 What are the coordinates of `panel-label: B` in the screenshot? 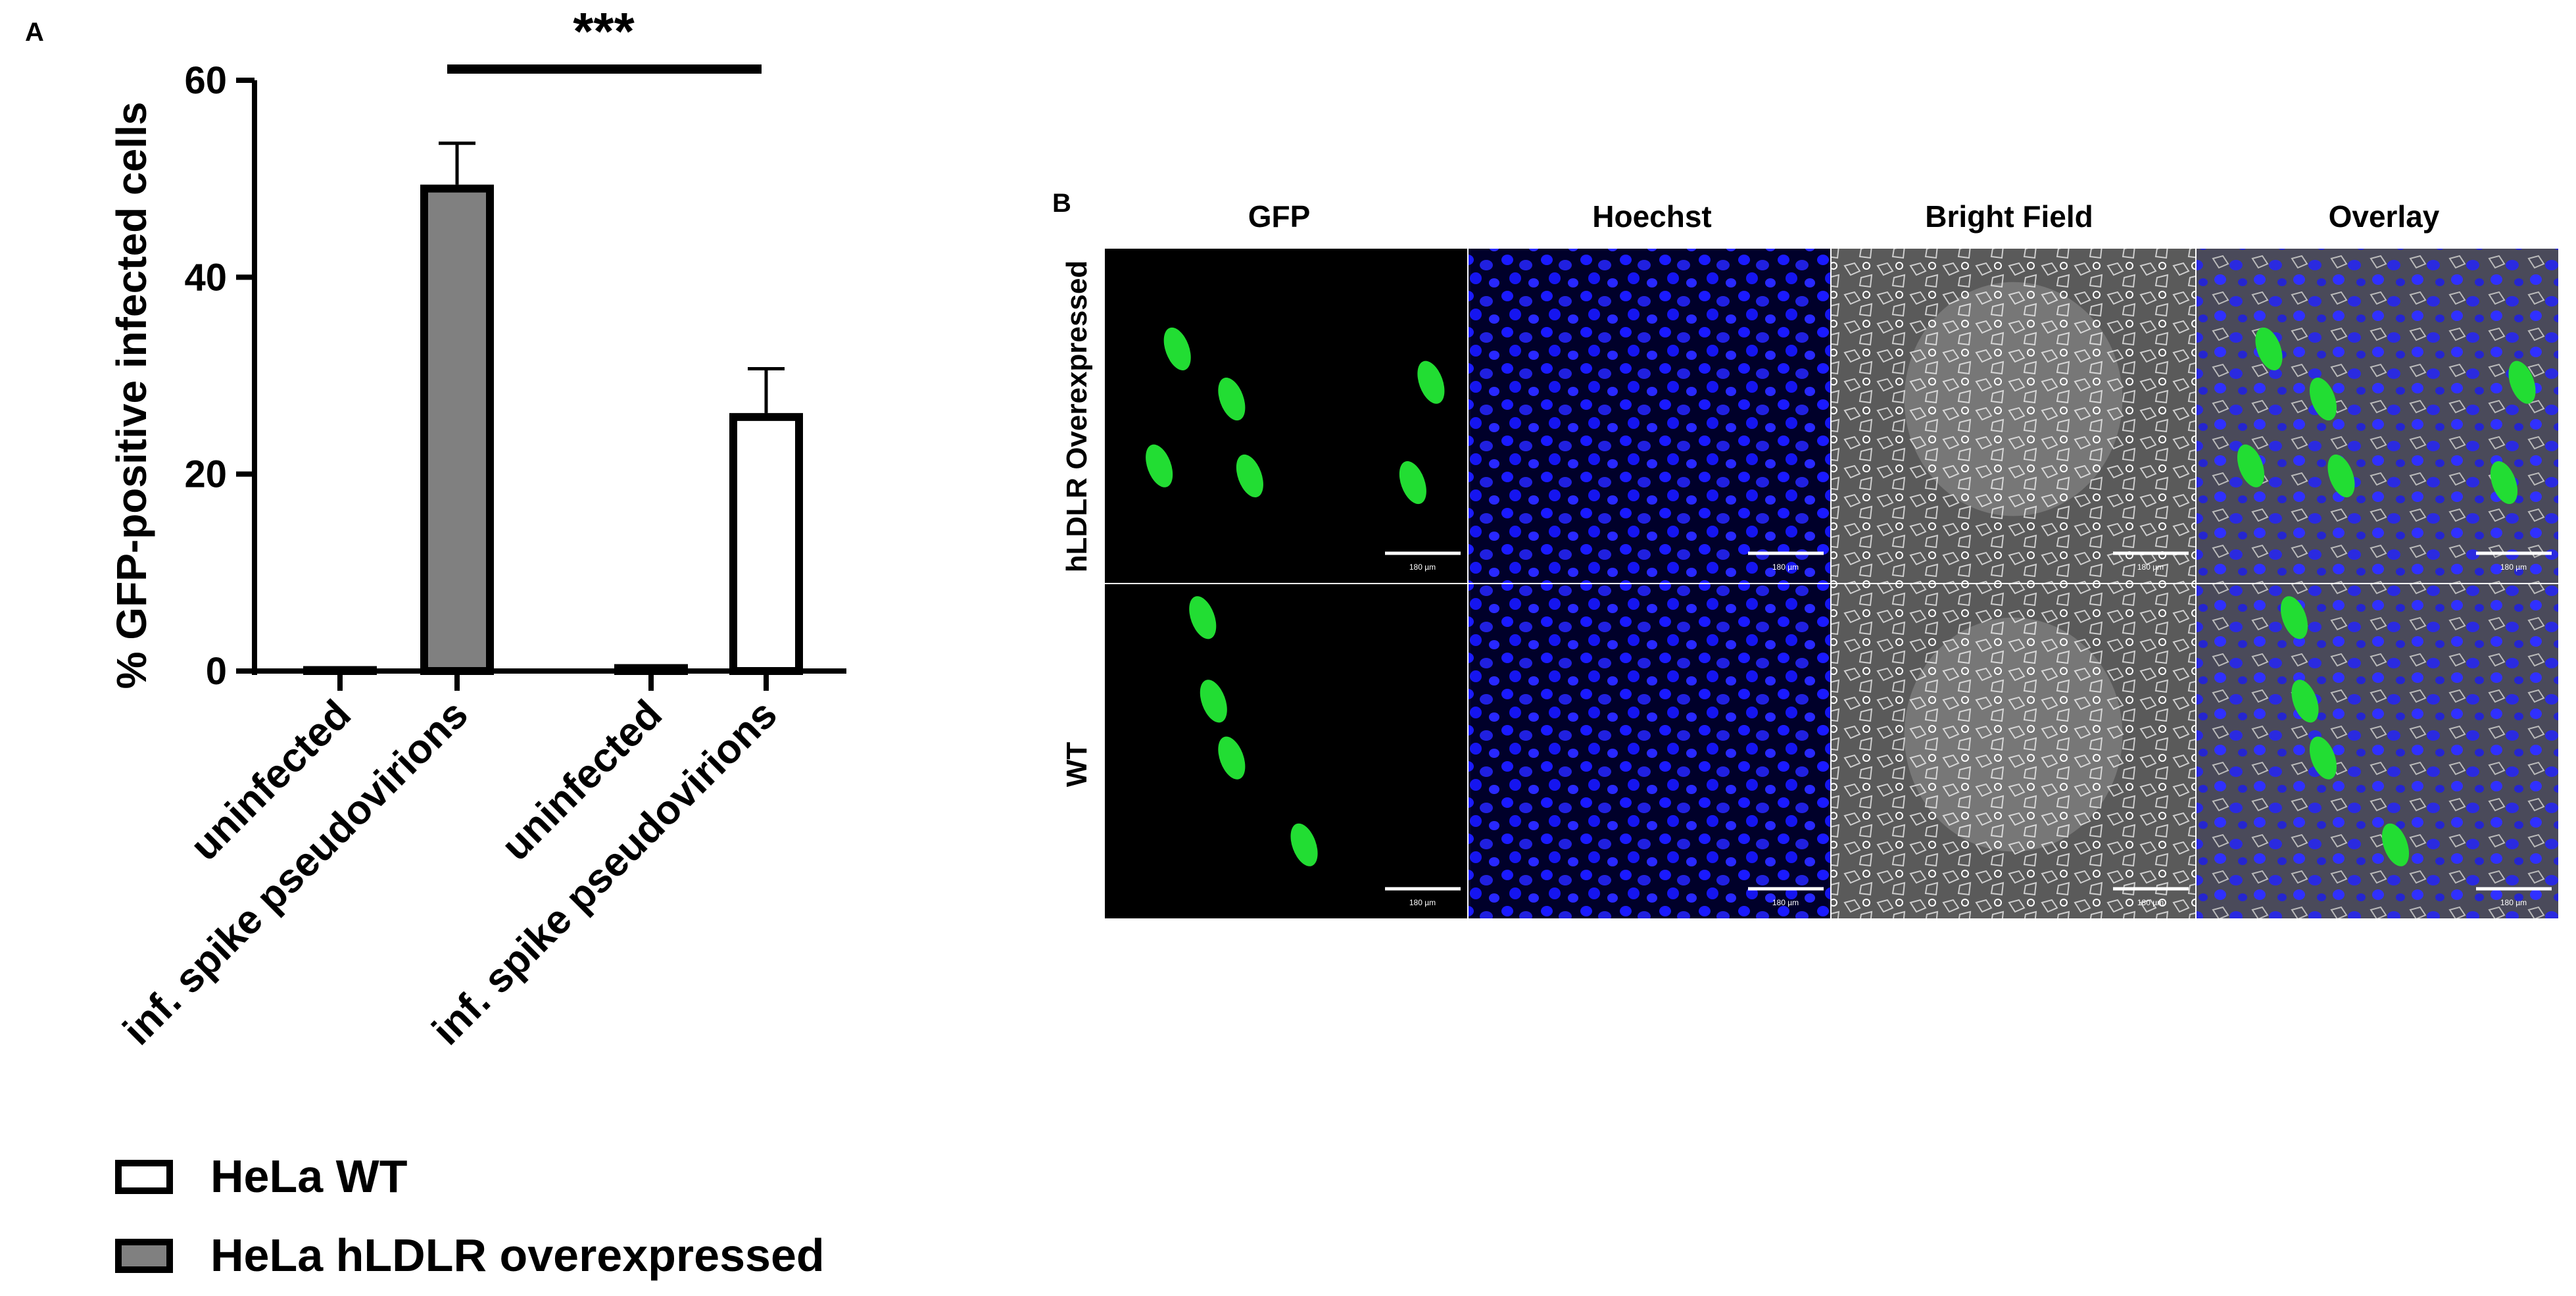 It's located at (1061, 203).